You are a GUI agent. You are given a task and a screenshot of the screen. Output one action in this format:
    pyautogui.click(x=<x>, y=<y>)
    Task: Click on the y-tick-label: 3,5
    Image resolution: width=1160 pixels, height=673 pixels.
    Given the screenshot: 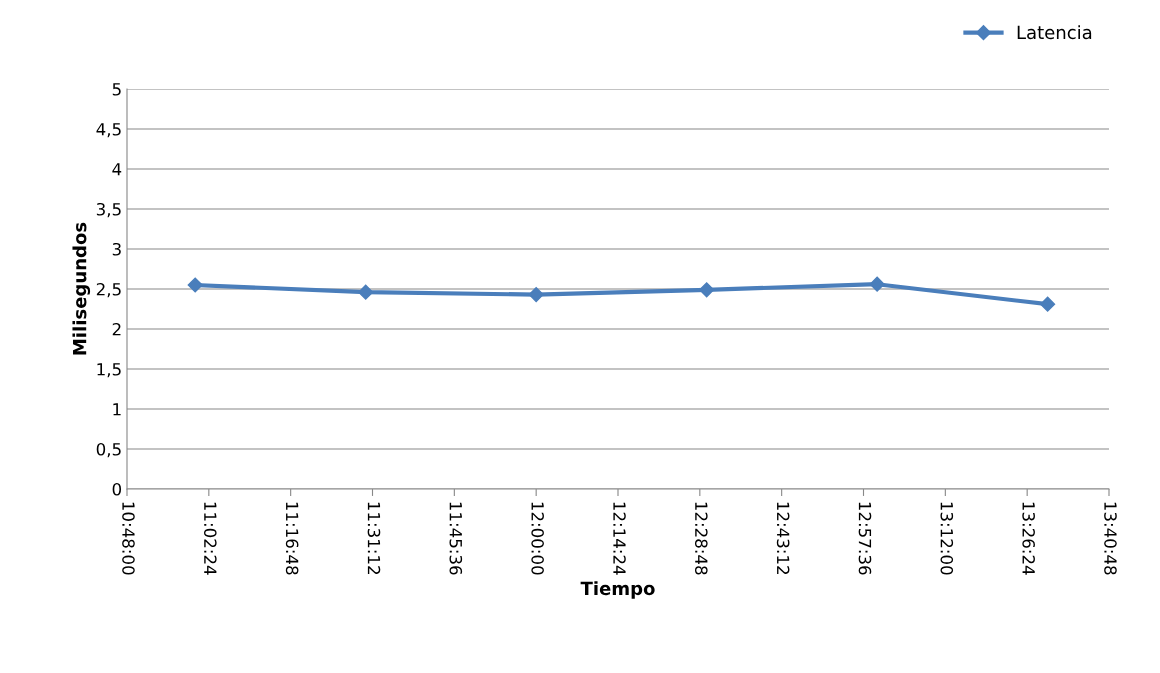 What is the action you would take?
    pyautogui.click(x=108, y=210)
    